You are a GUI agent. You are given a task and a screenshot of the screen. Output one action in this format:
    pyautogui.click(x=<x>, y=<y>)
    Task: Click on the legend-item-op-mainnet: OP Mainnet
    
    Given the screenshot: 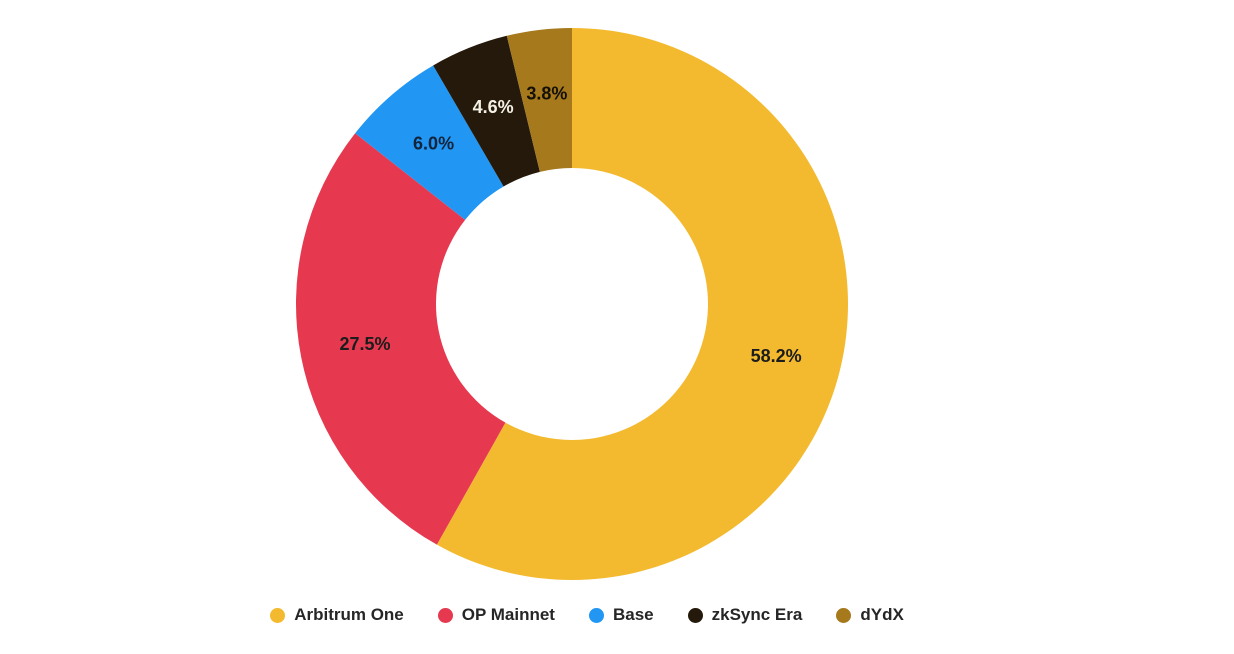 What is the action you would take?
    pyautogui.click(x=496, y=615)
    